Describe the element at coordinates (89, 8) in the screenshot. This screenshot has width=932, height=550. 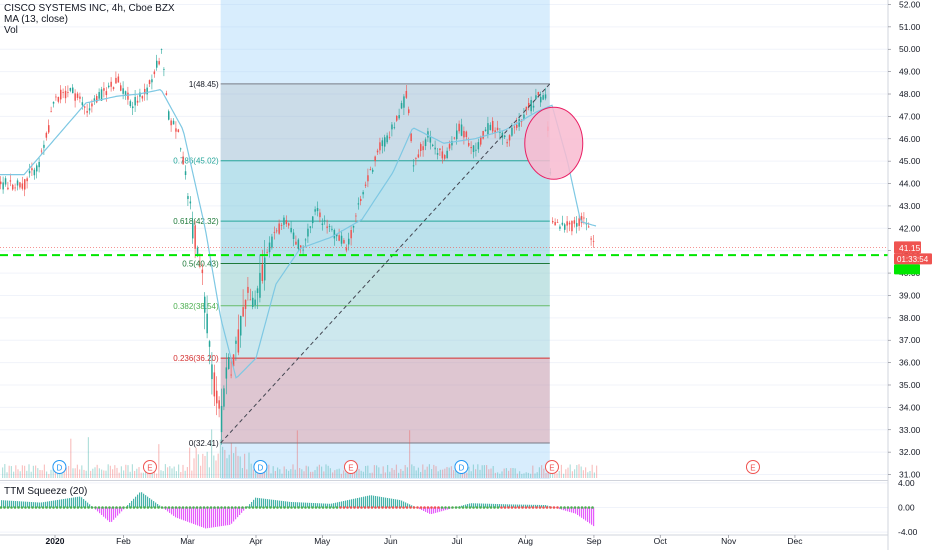
I see `symbol-title: CISCO SYSTEMS INC, 4h, Cboe BZX` at that location.